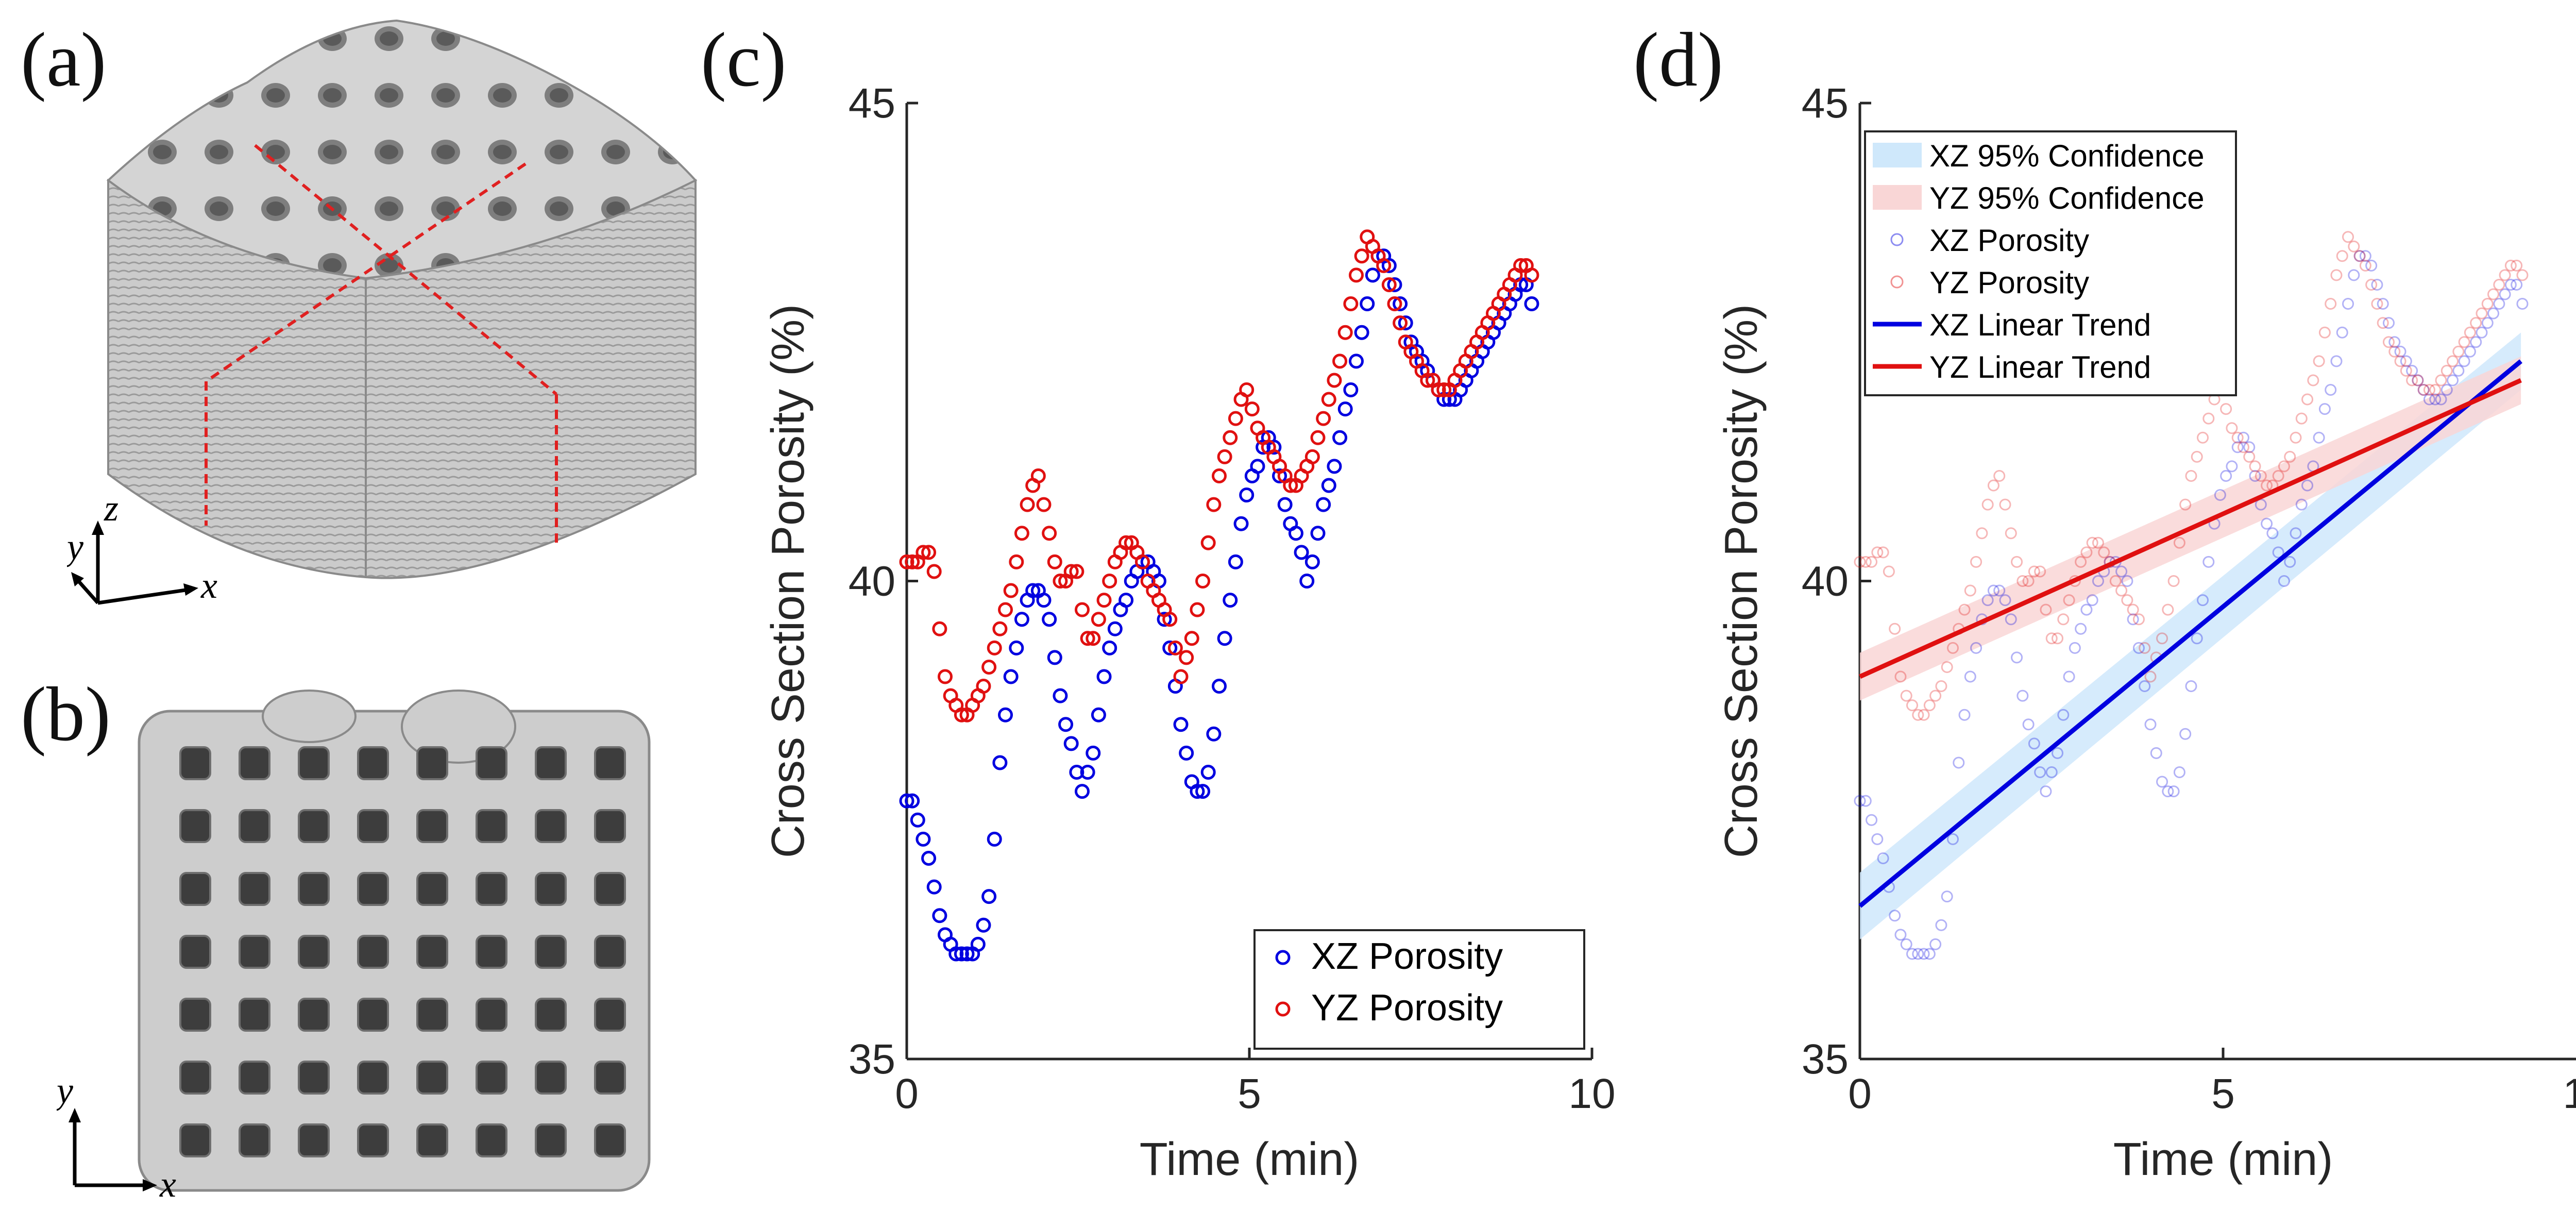 This screenshot has height=1210, width=2576. Describe the element at coordinates (1407, 1008) in the screenshot. I see `legend-label-yz: YZ Porosity` at that location.